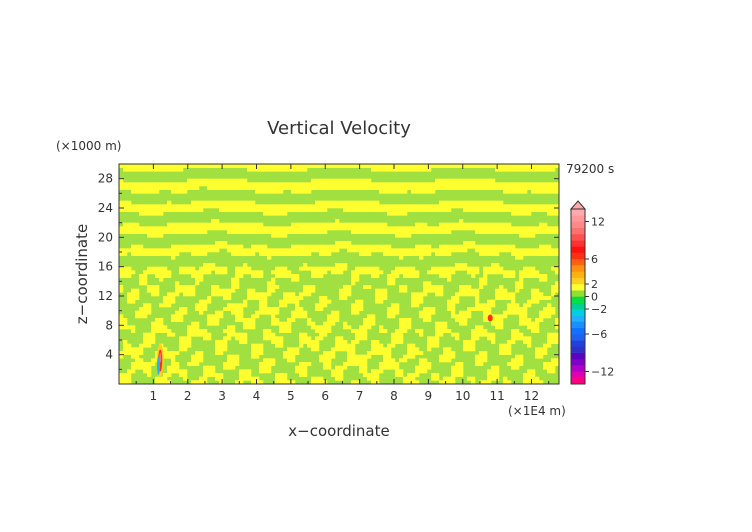 Image resolution: width=752 pixels, height=532 pixels. Describe the element at coordinates (531, 396) in the screenshot. I see `x-tick-label: 12` at that location.